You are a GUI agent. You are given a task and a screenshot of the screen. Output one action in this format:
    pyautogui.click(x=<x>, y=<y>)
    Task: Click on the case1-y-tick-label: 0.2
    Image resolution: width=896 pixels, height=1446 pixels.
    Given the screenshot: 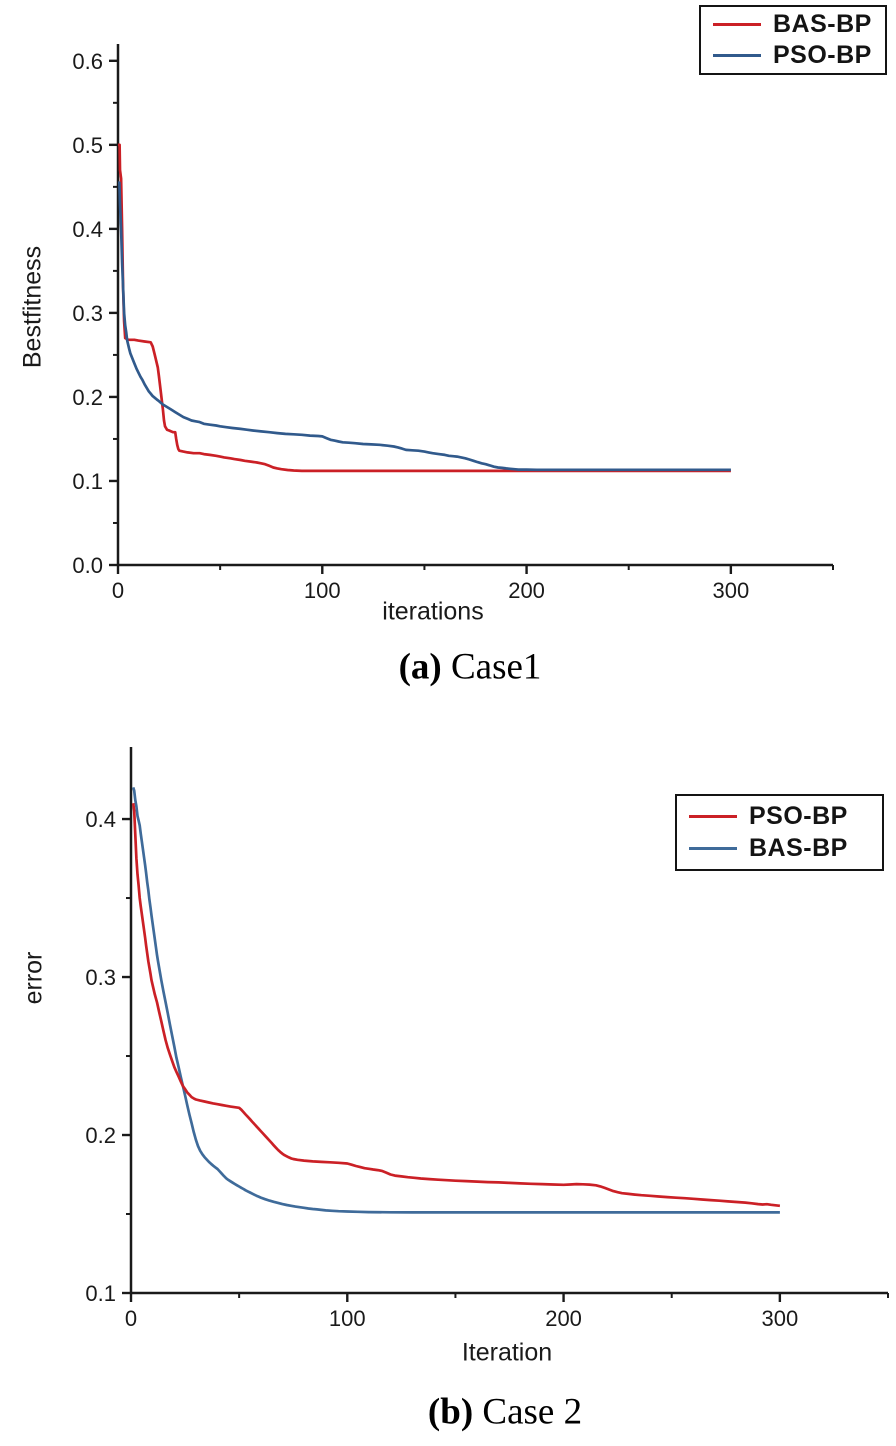 What is the action you would take?
    pyautogui.click(x=87, y=397)
    